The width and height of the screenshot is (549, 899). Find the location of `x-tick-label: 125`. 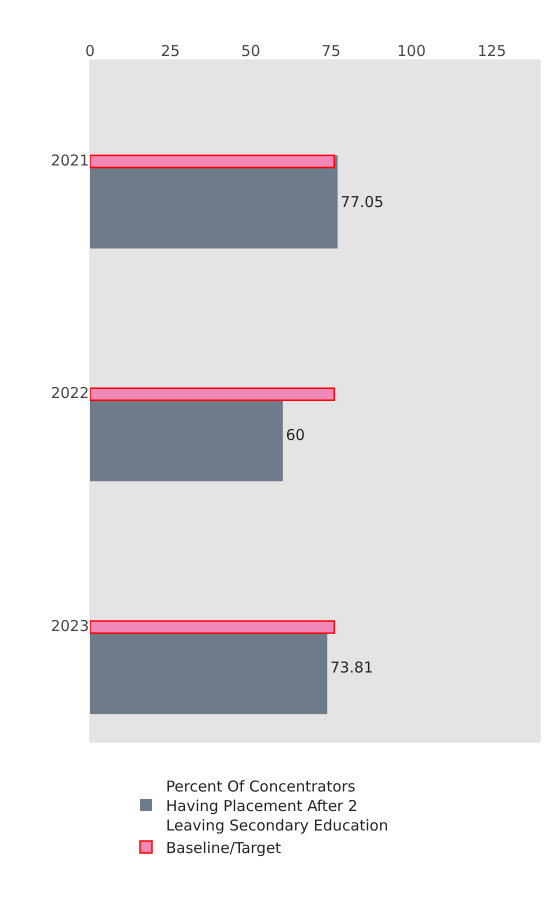

x-tick-label: 125 is located at coordinates (491, 51).